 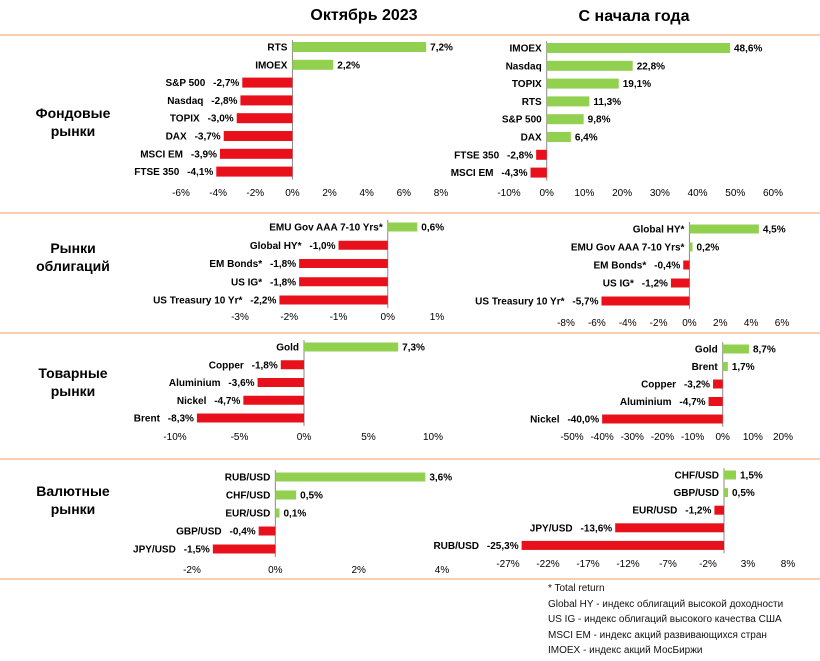 I want to click on data-label: -2,2%, so click(x=263, y=301).